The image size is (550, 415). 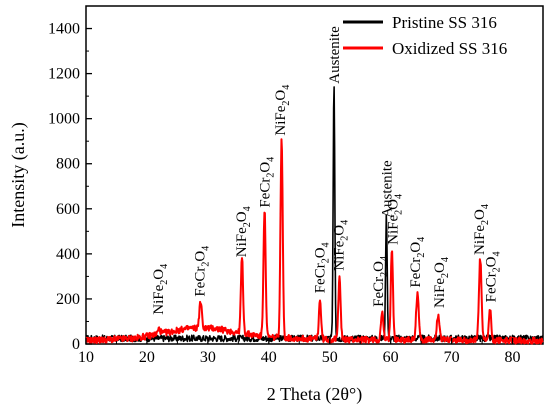 What do you see at coordinates (449, 48) in the screenshot?
I see `legend-label: Oxidized SS 316` at bounding box center [449, 48].